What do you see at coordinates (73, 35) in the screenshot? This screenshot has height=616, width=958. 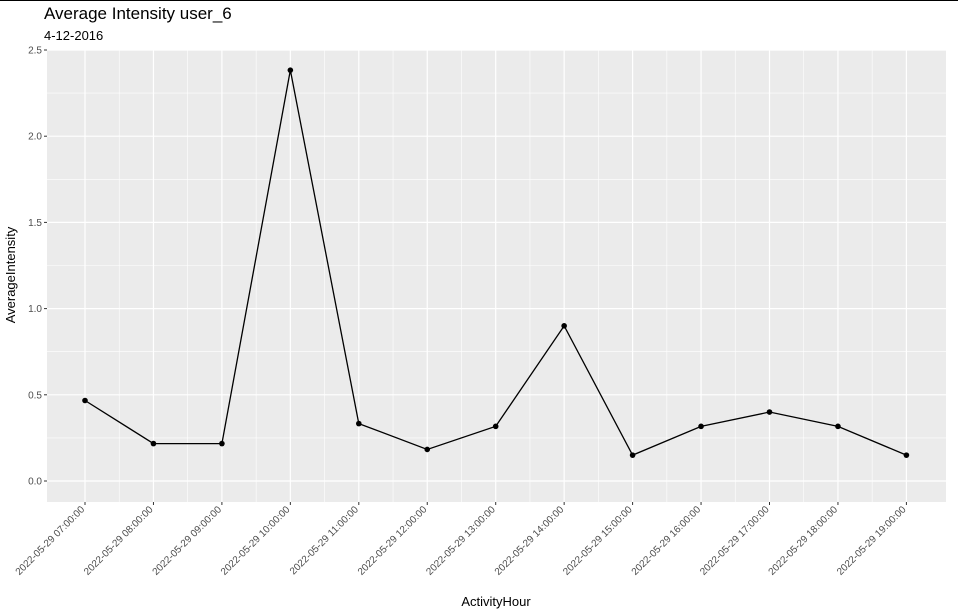 I see `chart-subtitle: 4-12-2016` at bounding box center [73, 35].